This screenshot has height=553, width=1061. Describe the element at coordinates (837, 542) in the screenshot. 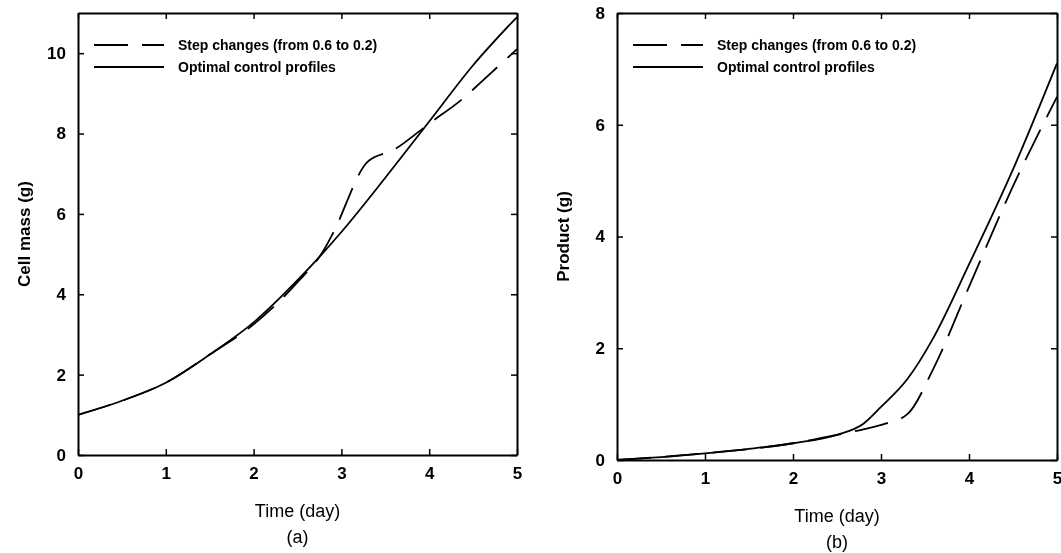

I see `text: (b)` at that location.